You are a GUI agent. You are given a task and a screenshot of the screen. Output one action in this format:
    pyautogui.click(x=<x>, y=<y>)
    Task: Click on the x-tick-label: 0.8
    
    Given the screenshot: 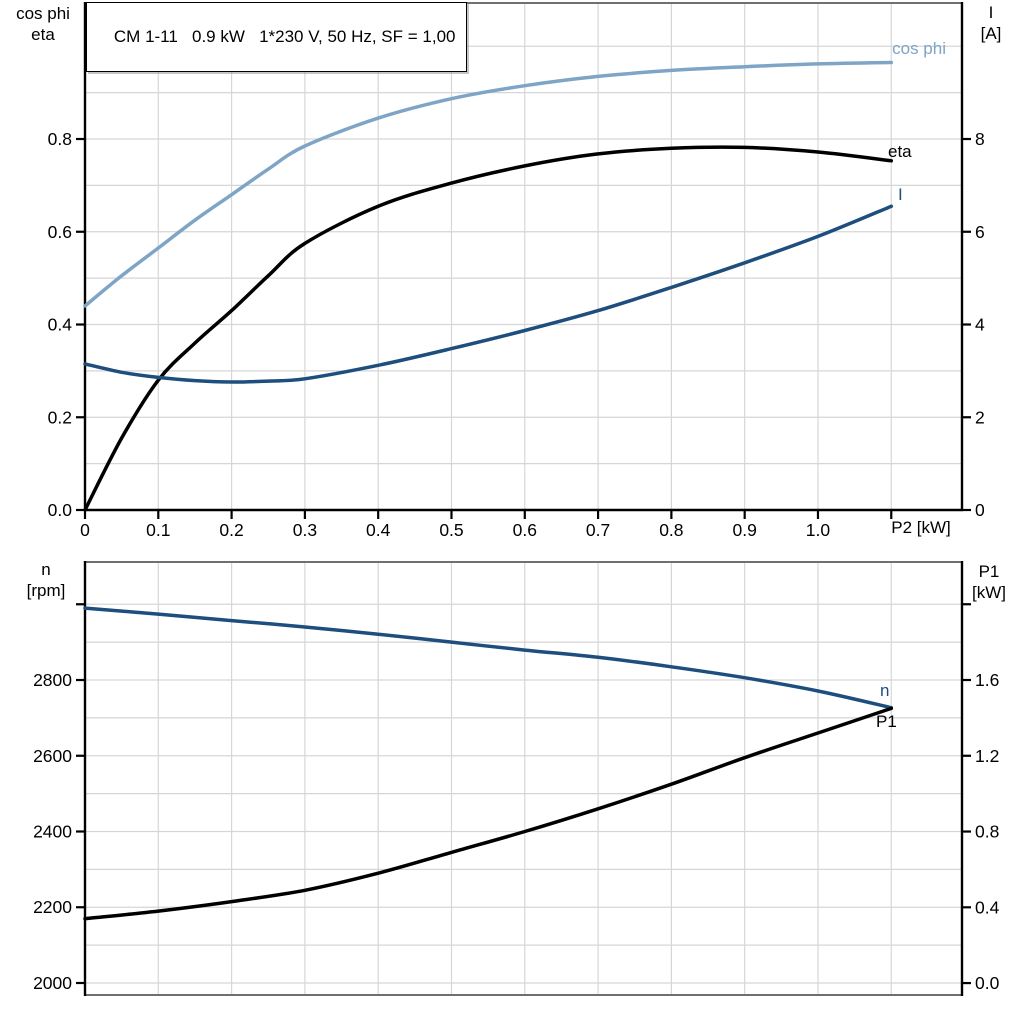 What is the action you would take?
    pyautogui.click(x=671, y=530)
    